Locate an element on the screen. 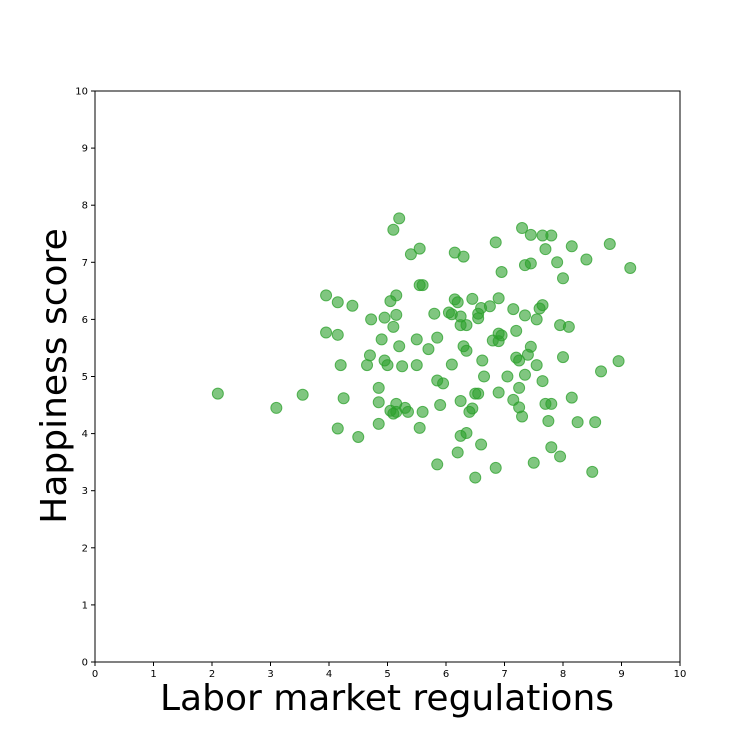 This screenshot has height=756, width=756. x-tick-label: 3 is located at coordinates (270, 674).